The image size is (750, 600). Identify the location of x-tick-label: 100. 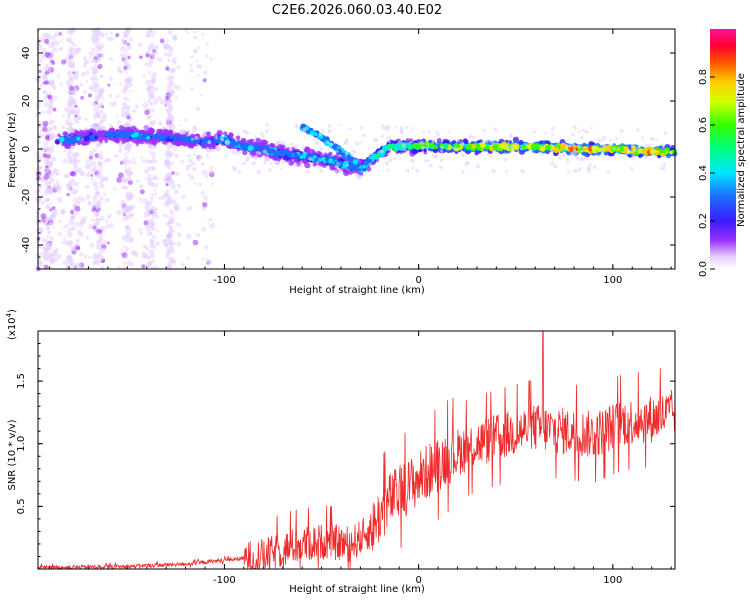
(612, 280).